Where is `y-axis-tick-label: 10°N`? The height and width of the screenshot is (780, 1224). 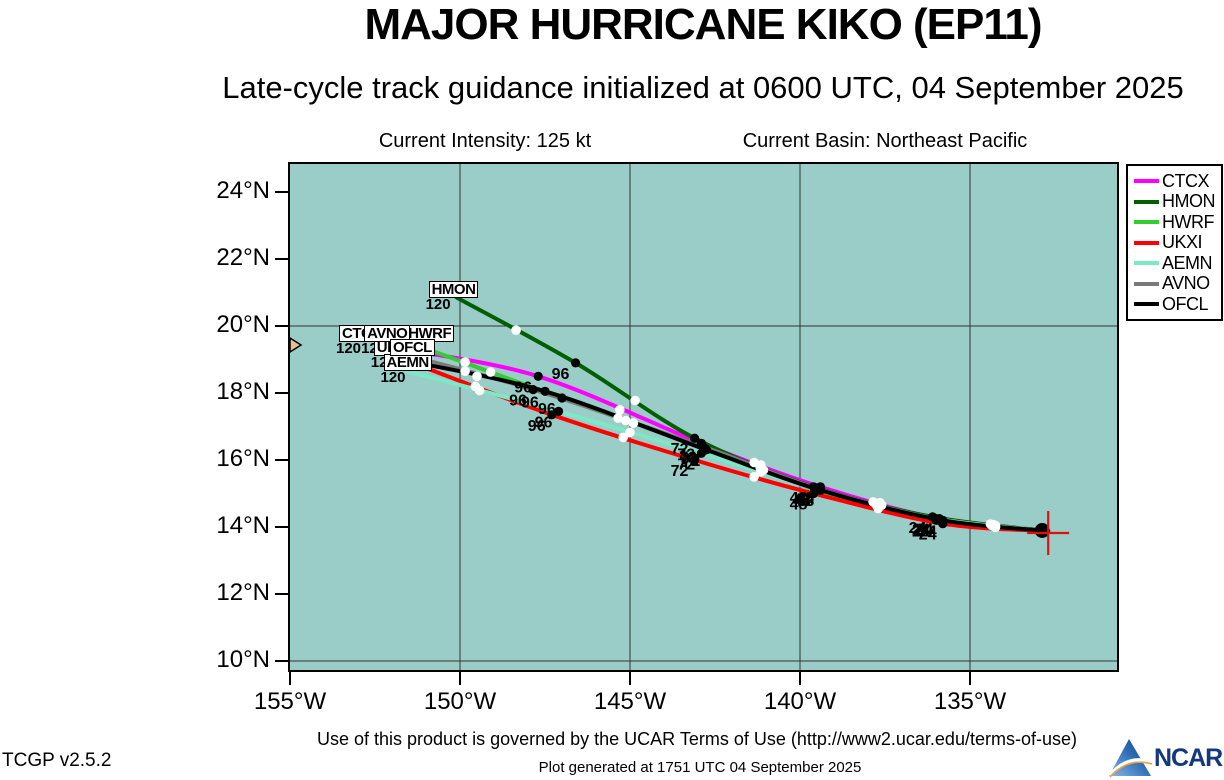 y-axis-tick-label: 10°N is located at coordinates (243, 659).